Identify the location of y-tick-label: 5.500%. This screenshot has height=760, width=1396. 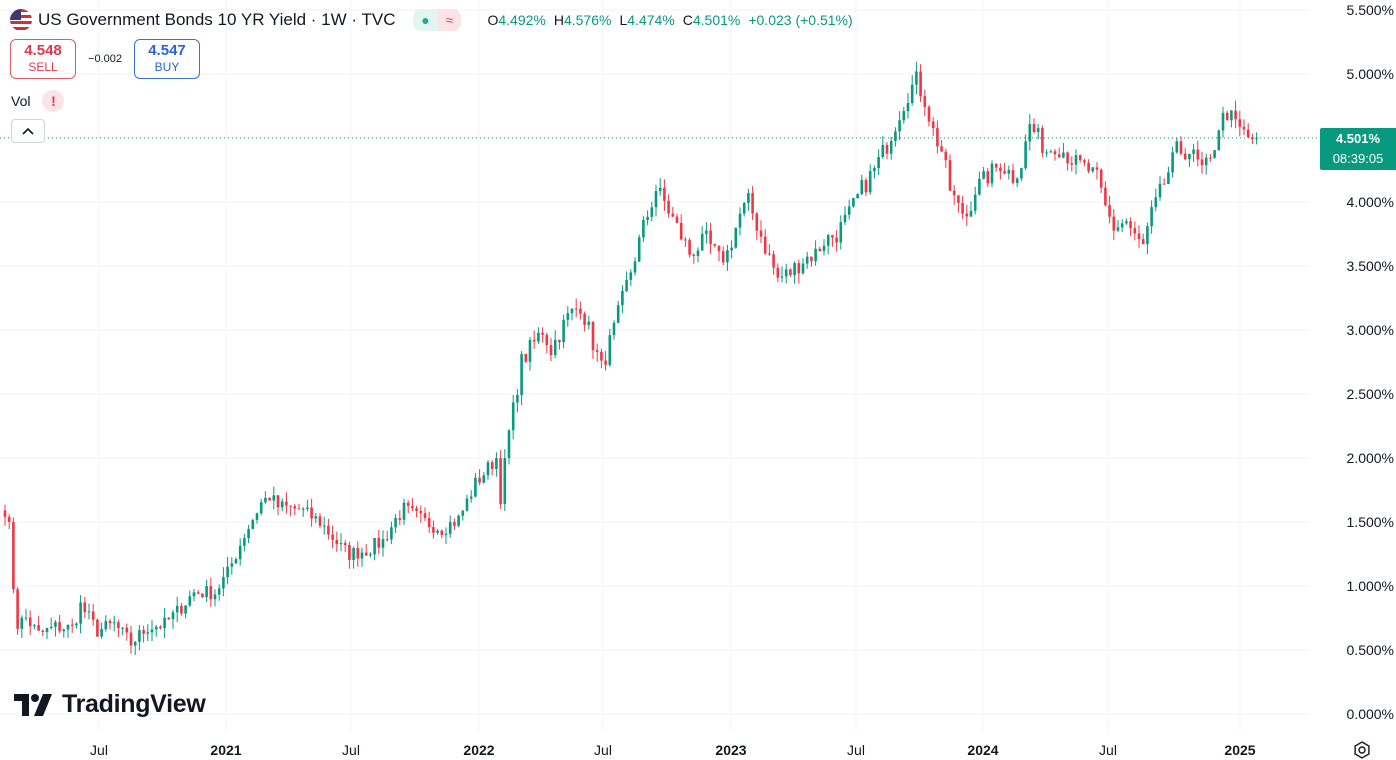
(1370, 10).